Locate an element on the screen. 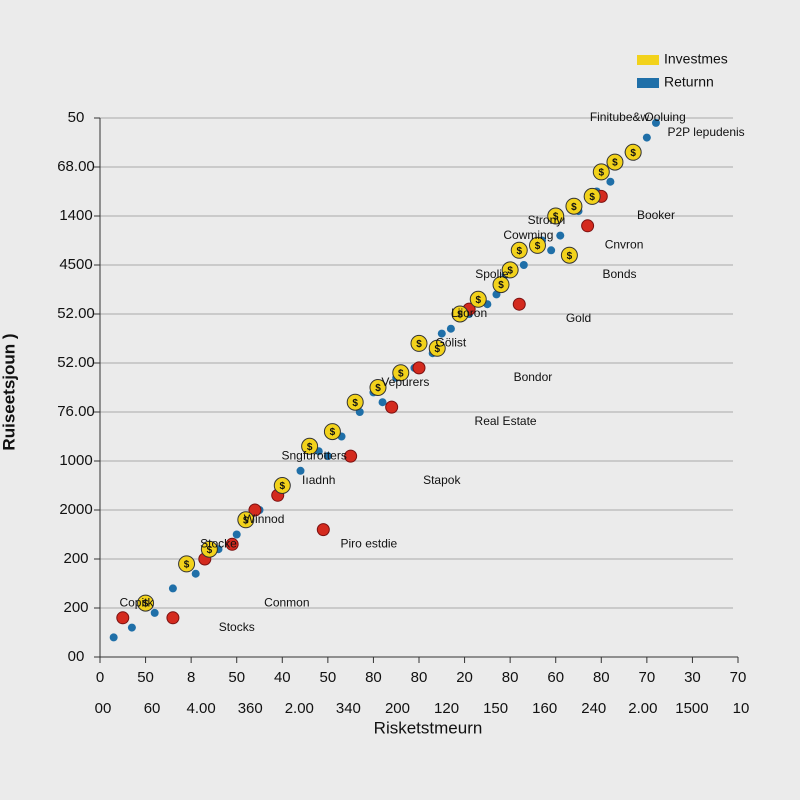 This screenshot has height=800, width=800. y-tick-label: 00 is located at coordinates (76, 656).